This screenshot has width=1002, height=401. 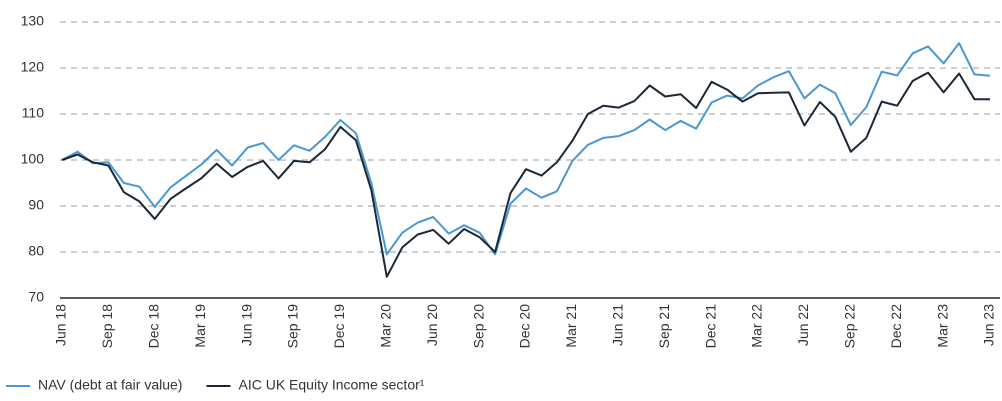 What do you see at coordinates (525, 326) in the screenshot?
I see `x-tick-label: Dec 20` at bounding box center [525, 326].